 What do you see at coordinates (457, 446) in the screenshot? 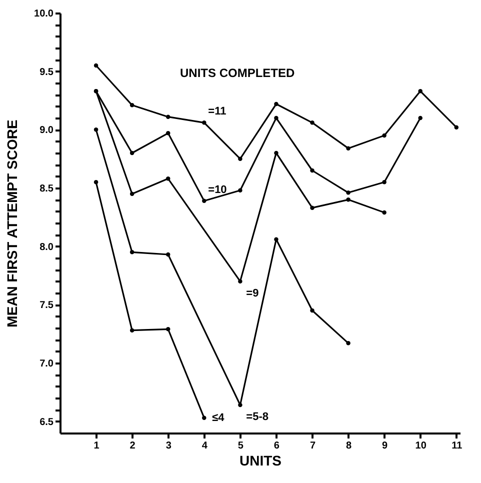
I see `x-tick-label: 11` at bounding box center [457, 446].